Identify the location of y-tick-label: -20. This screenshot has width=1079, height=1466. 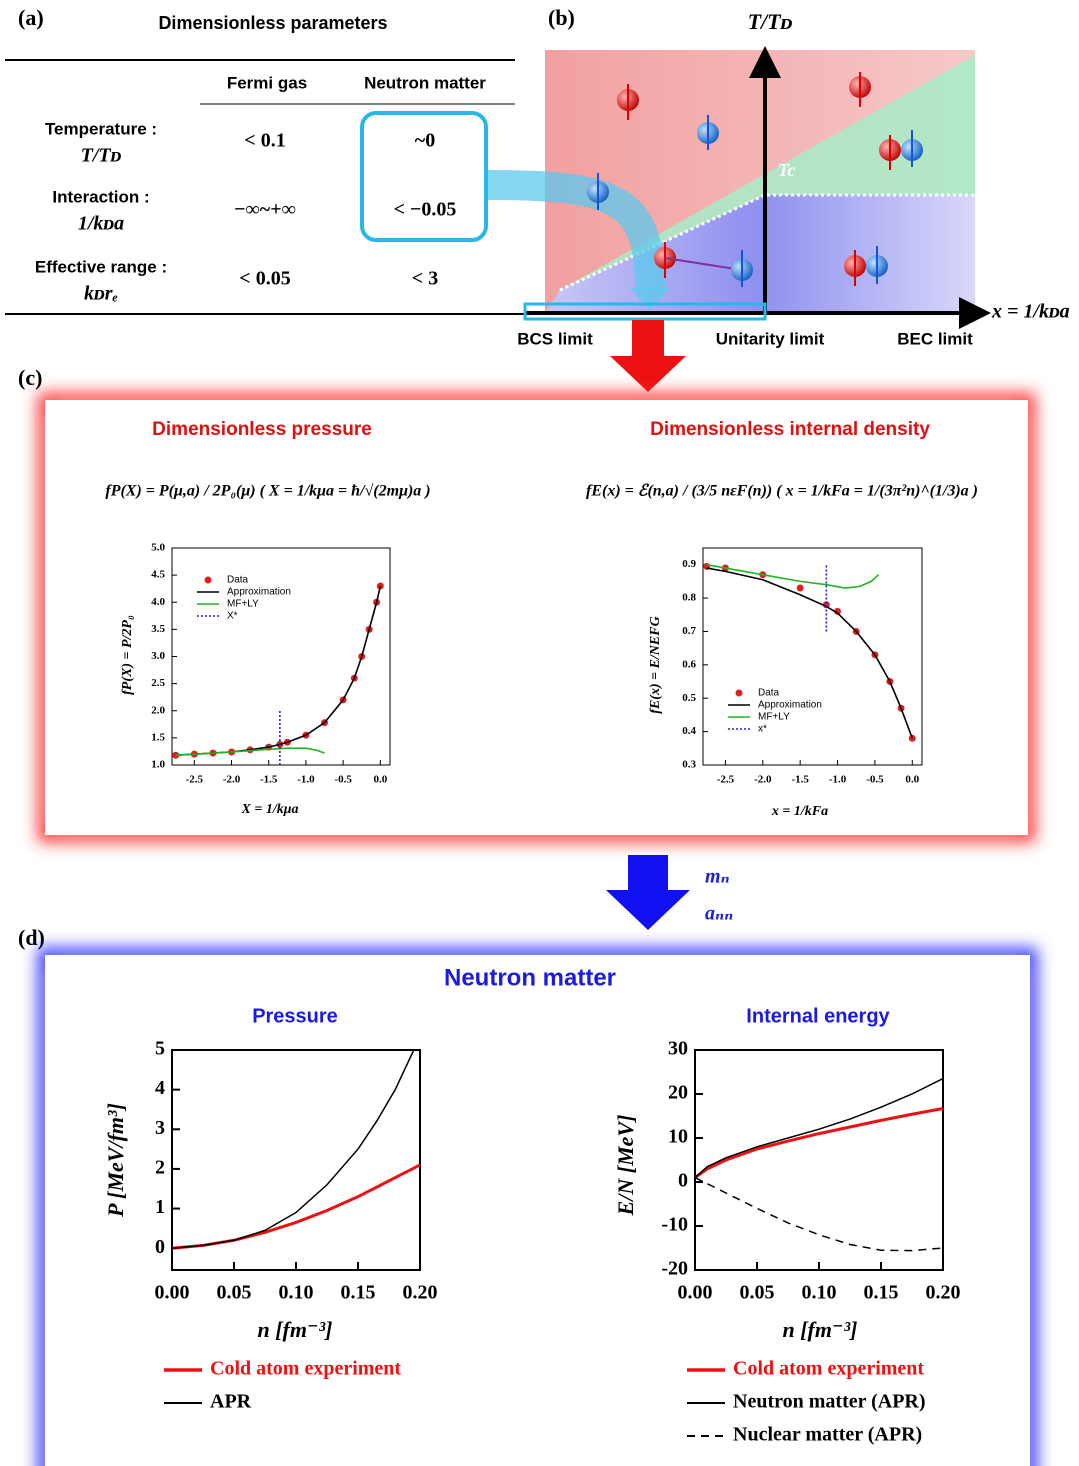
(674, 1269).